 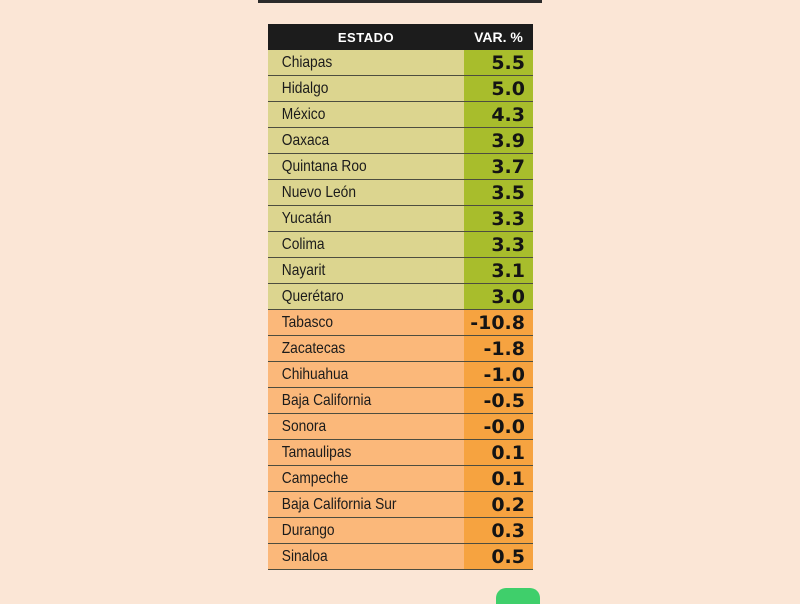 I want to click on variation-value: 5.0, so click(x=498, y=88).